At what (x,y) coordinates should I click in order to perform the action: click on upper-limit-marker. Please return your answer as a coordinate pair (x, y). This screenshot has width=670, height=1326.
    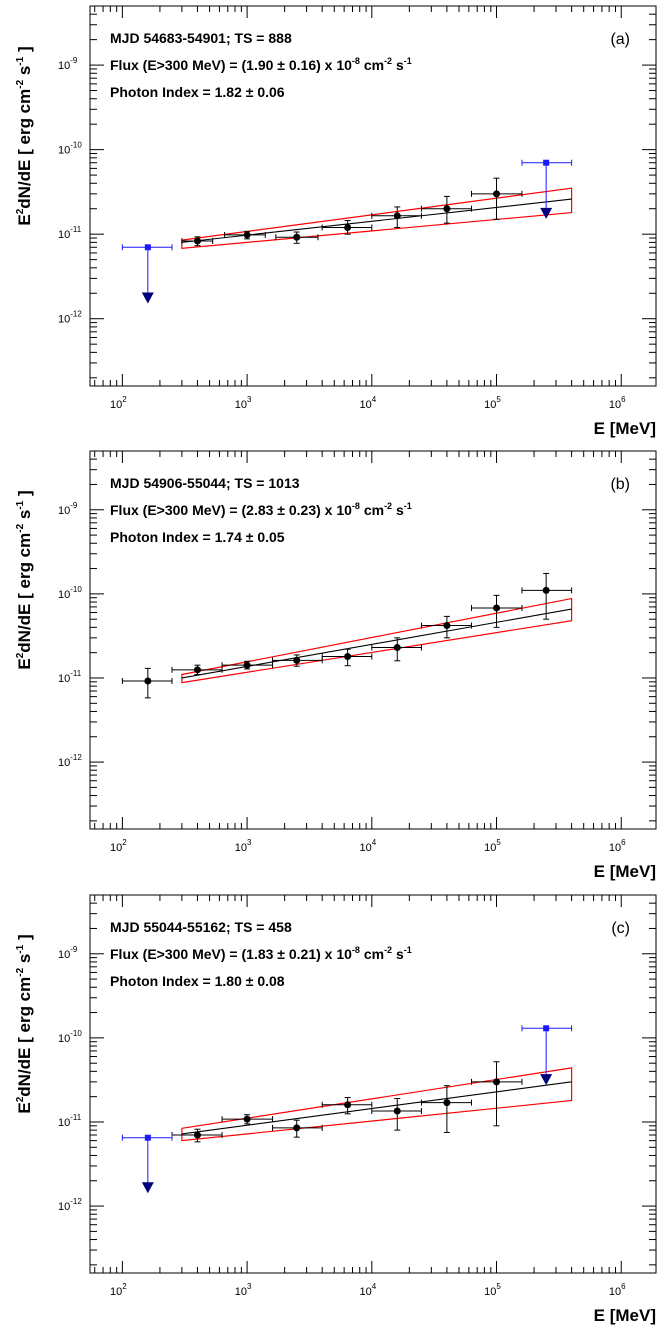
    Looking at the image, I should click on (546, 1028).